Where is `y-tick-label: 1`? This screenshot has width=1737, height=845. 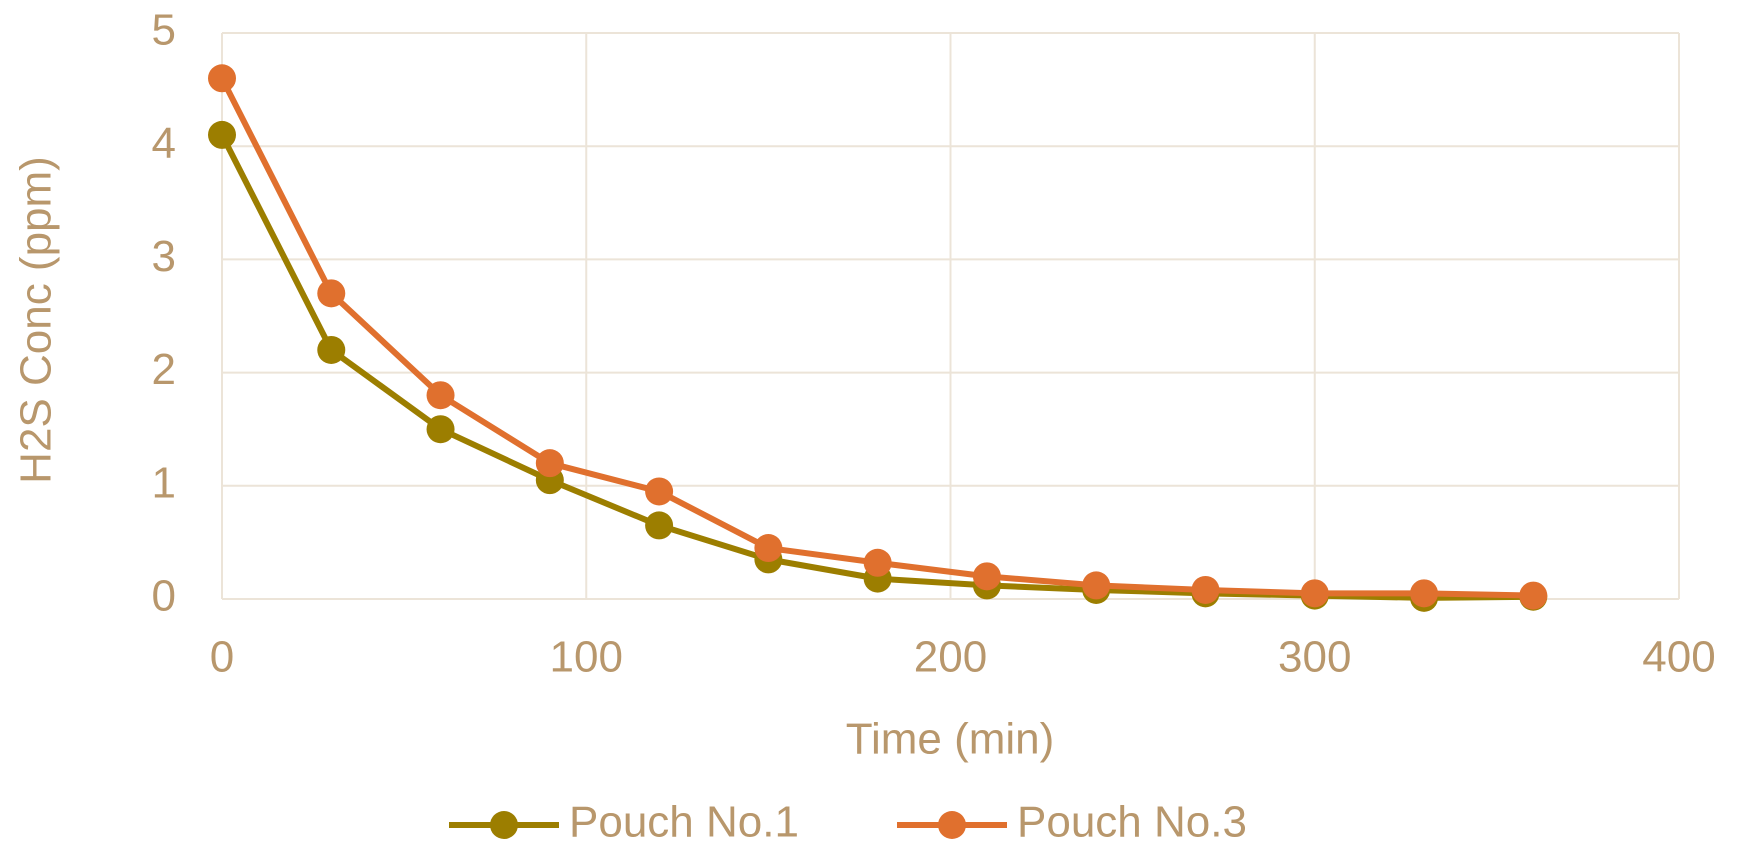
y-tick-label: 1 is located at coordinates (164, 482).